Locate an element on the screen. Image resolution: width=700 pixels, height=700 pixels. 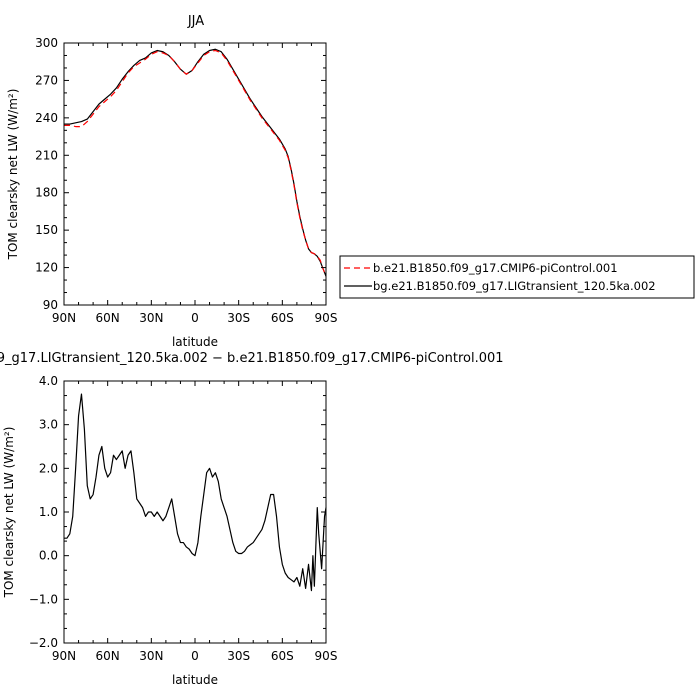
legend-label-series-1: b.e21.B1850.f09_g17.CMIP6-piControl.001 is located at coordinates (495, 268).